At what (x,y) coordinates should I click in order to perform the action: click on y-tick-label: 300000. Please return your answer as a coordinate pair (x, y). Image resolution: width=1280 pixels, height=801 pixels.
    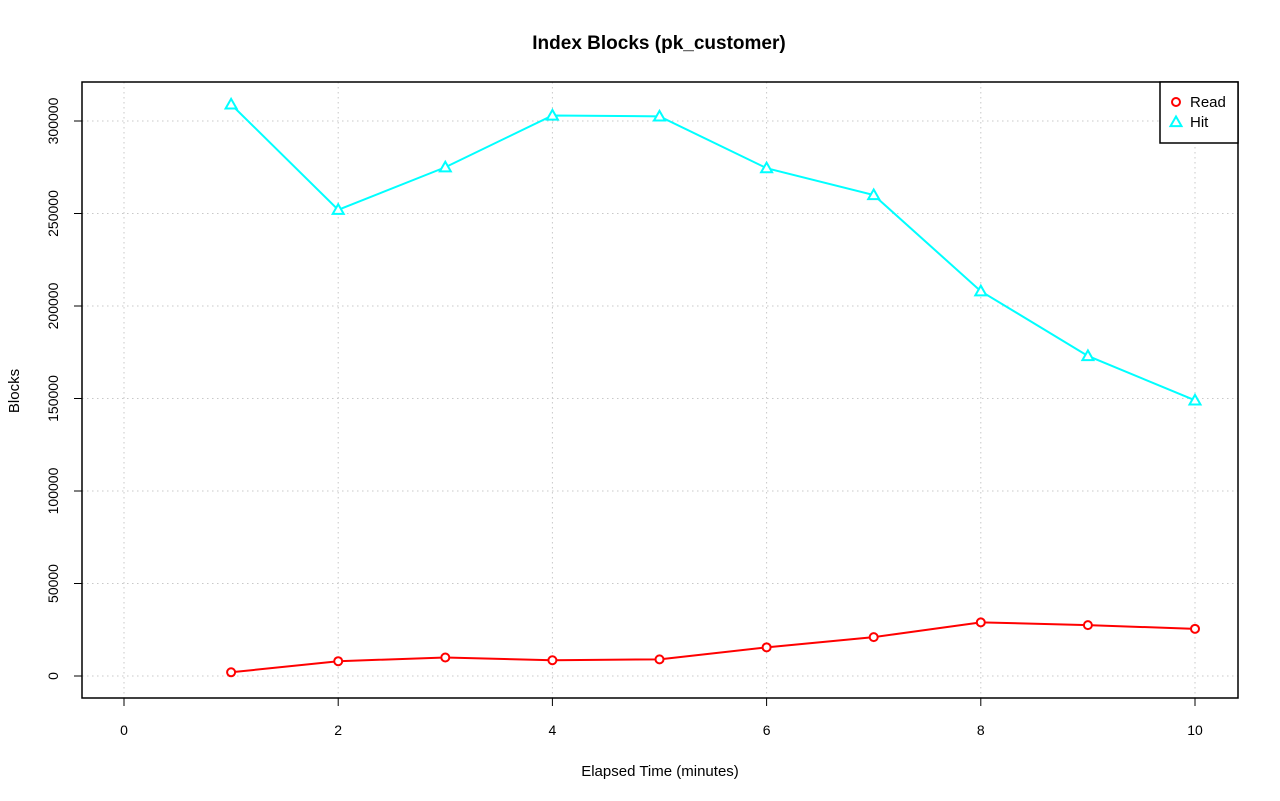
    Looking at the image, I should click on (53, 120).